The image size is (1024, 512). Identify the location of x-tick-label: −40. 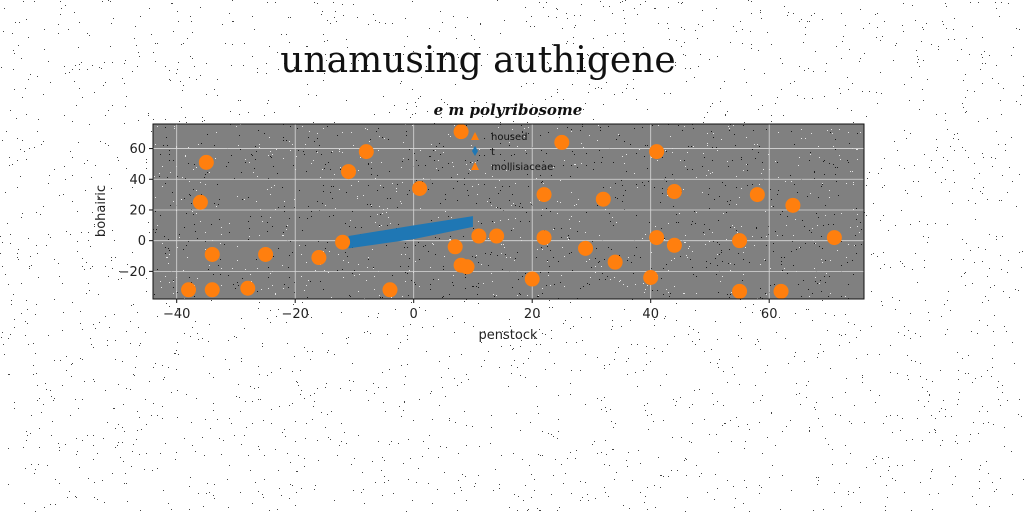
(176, 314).